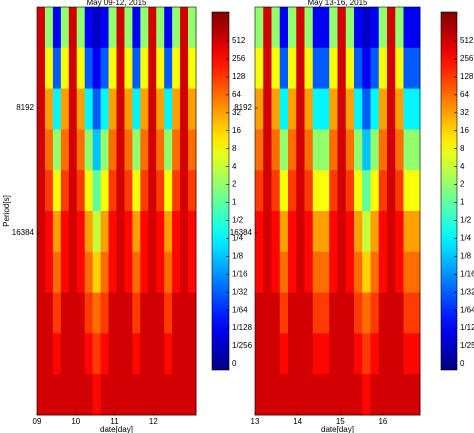 This screenshot has height=433, width=474. I want to click on colorbar-tick-label: 128, so click(467, 76).